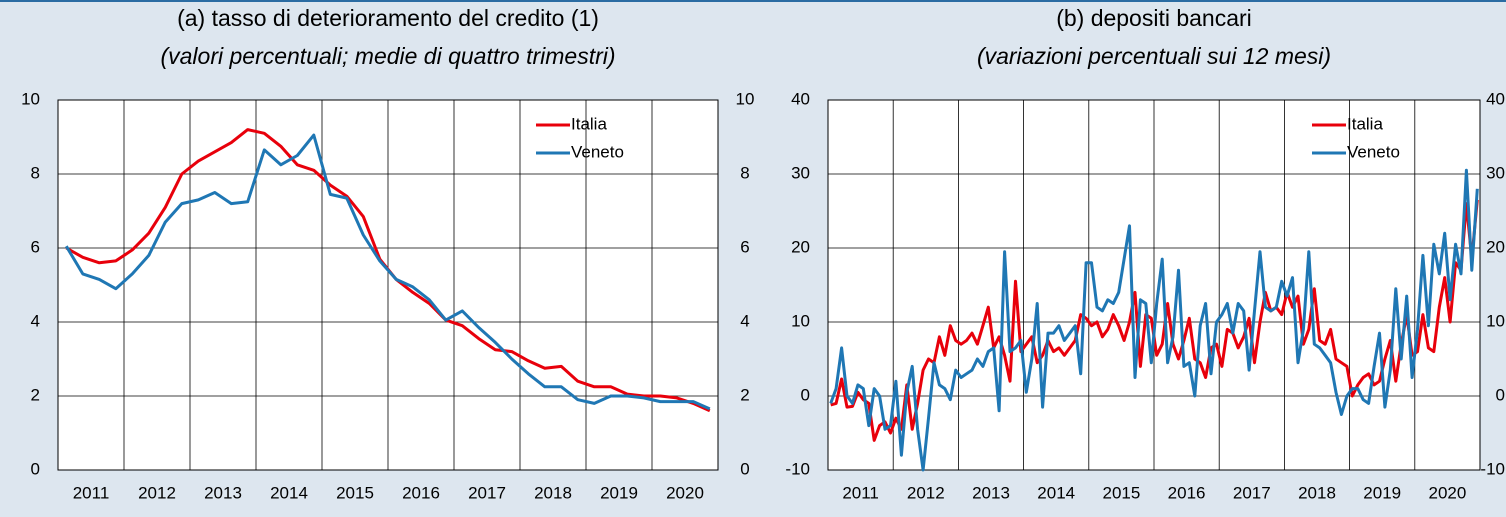  I want to click on y2-tick-label: 2, so click(744, 394).